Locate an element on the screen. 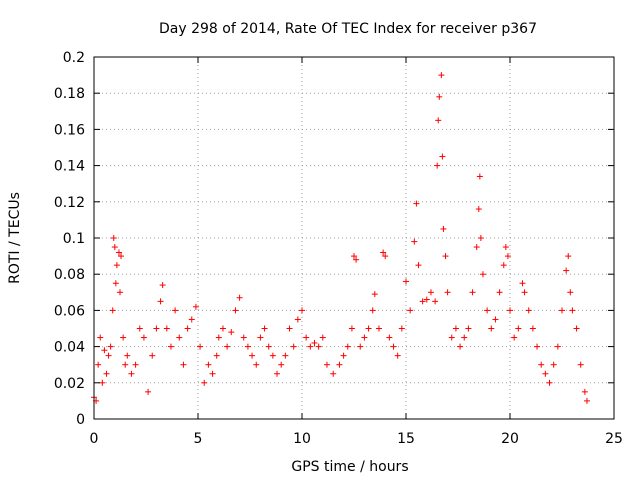 This screenshot has width=640, height=480. x-tick-label: 20 is located at coordinates (510, 439).